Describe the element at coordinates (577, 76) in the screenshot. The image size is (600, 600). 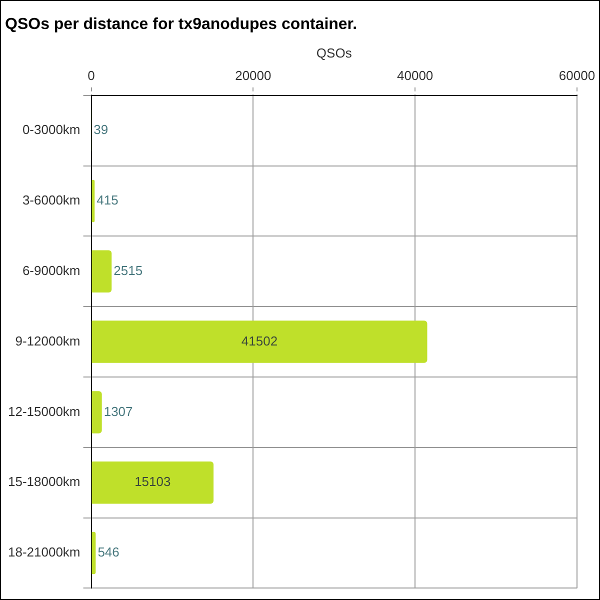
I see `x-tick-label: 60000` at that location.